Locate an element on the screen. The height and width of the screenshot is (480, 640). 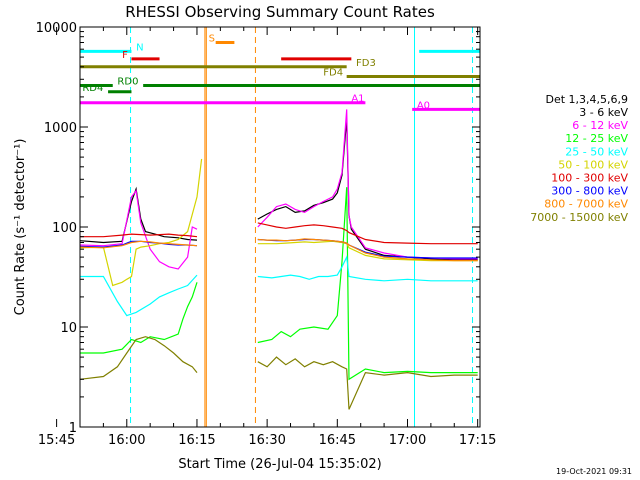
chart-title: RHESSI Observing Summary Count Rates is located at coordinates (280, 12).